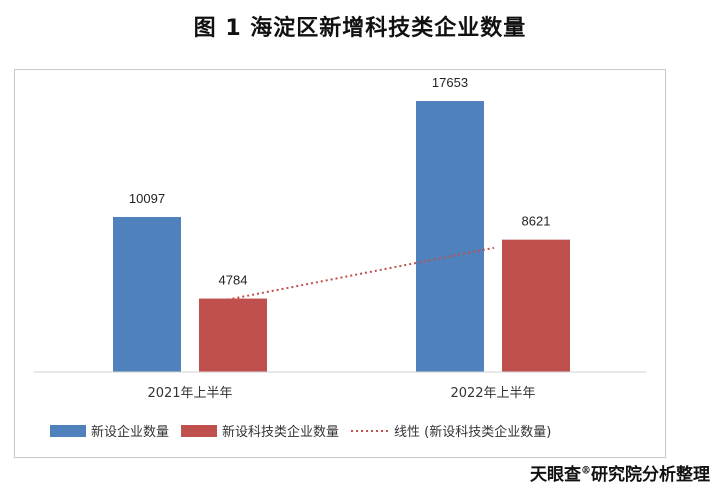 Image resolution: width=720 pixels, height=491 pixels. What do you see at coordinates (360, 28) in the screenshot?
I see `chart-title: 图 1 海淀区新增科技类企业数量` at bounding box center [360, 28].